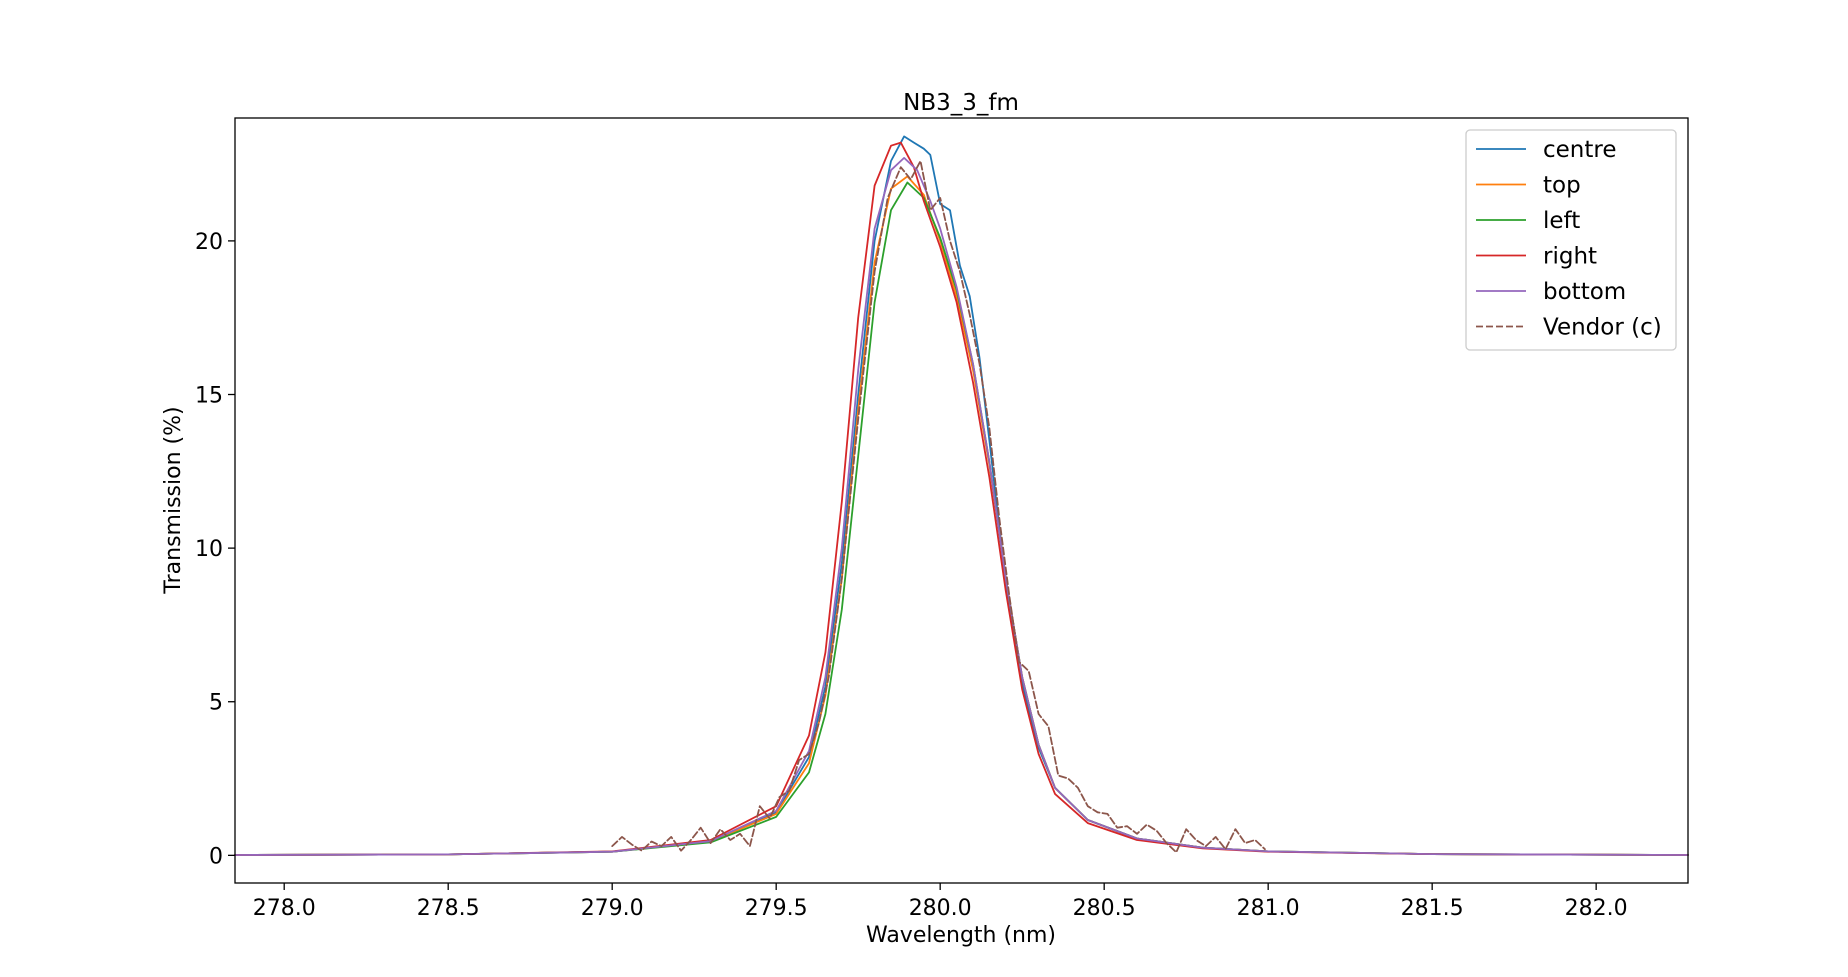  Describe the element at coordinates (961, 103) in the screenshot. I see `chart-title: NB3_3_fm` at that location.